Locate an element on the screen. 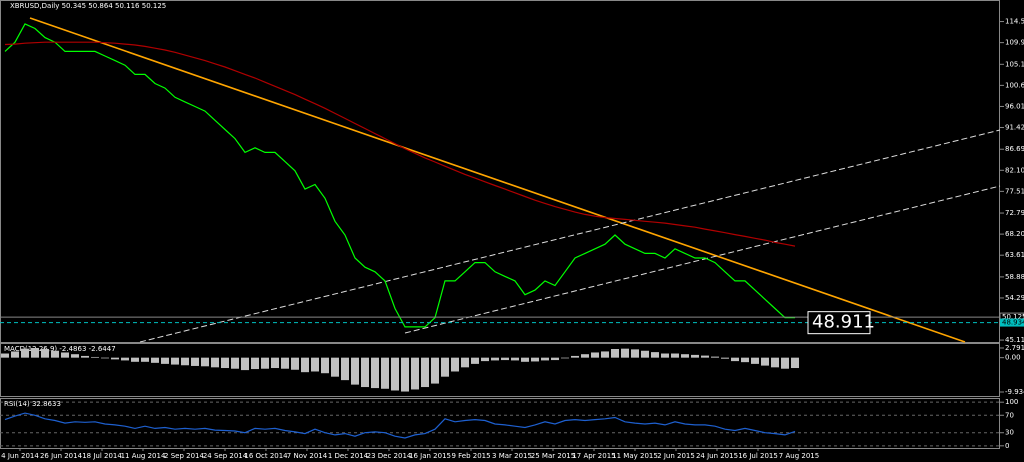 This screenshot has width=1024, height=462. x-tick-label: 17 Apr 2015 is located at coordinates (593, 456).